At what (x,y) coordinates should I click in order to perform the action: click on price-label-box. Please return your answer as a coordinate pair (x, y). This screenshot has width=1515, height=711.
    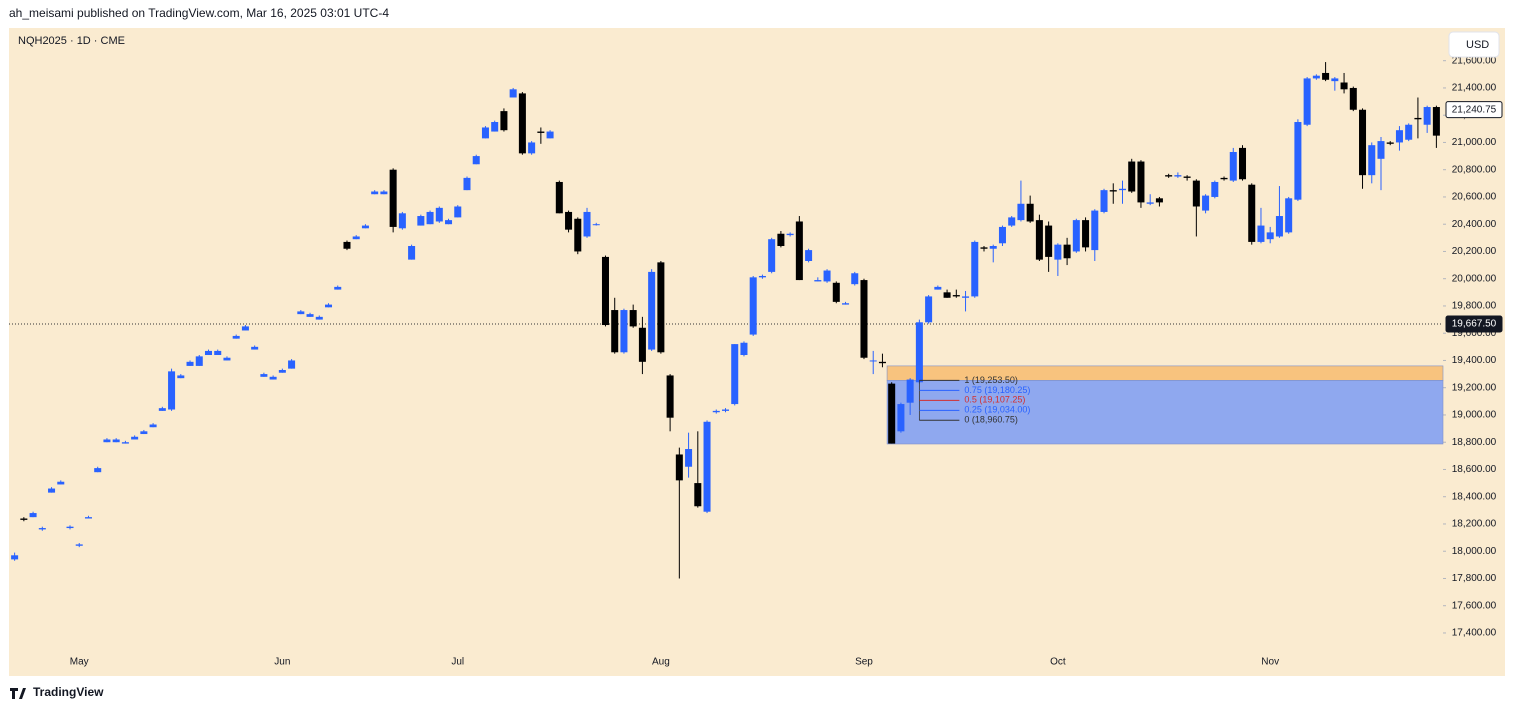
    Looking at the image, I should click on (1474, 324).